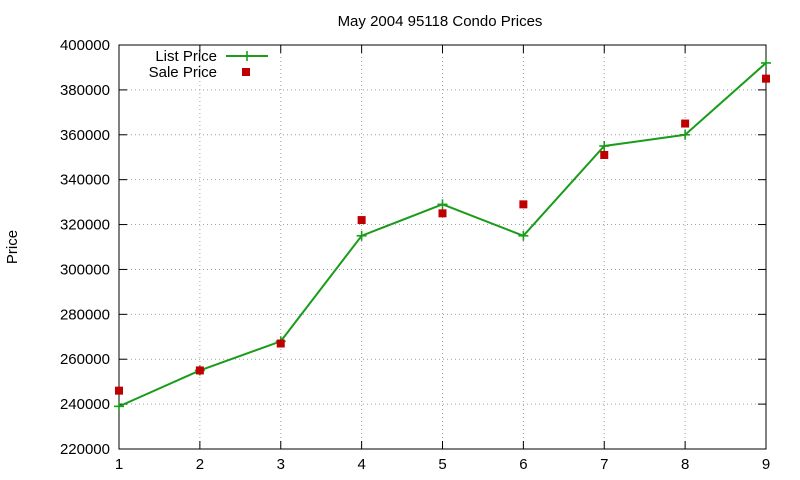 This screenshot has height=480, width=800. Describe the element at coordinates (523, 464) in the screenshot. I see `x-tick-label: 6` at that location.